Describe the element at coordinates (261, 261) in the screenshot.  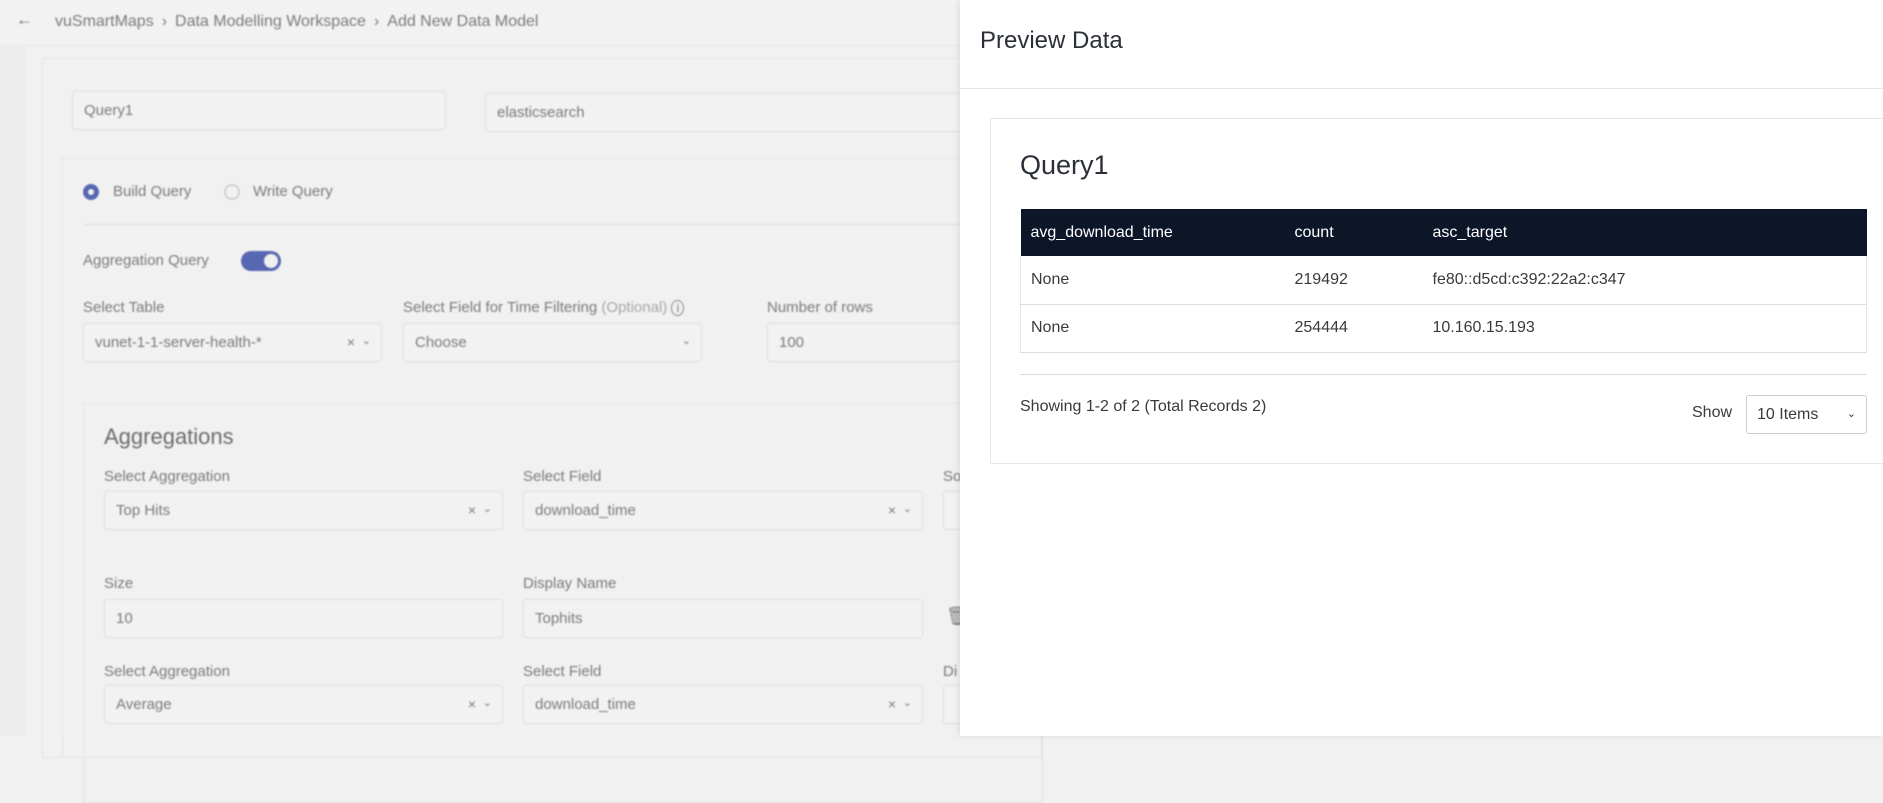
I see `aggregation-query-toggle` at that location.